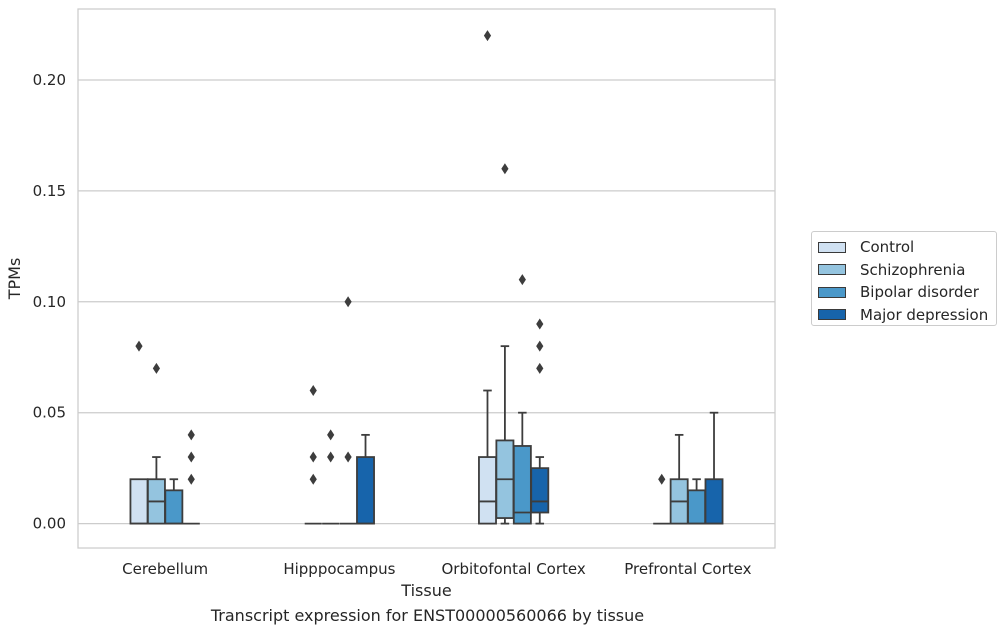  I want to click on legend-label: Major depression, so click(924, 314).